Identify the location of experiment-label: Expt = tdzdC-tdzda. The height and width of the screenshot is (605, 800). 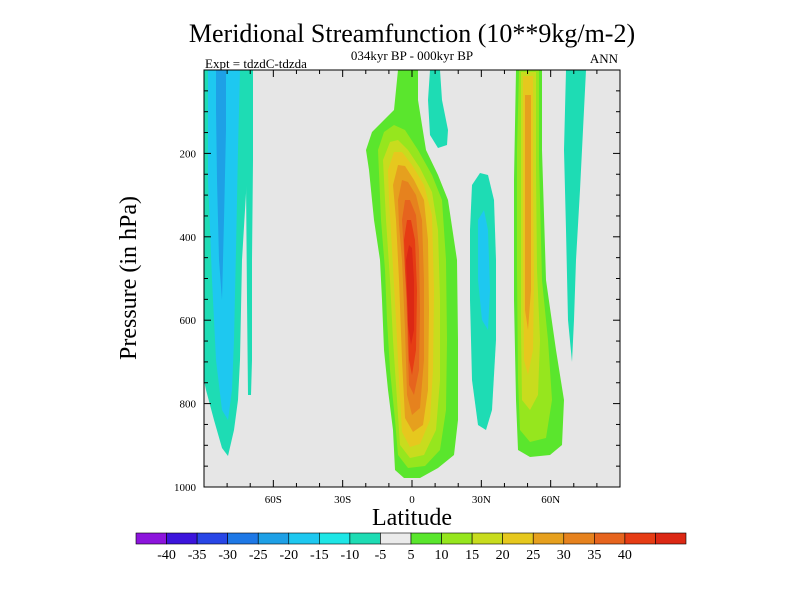
(256, 63).